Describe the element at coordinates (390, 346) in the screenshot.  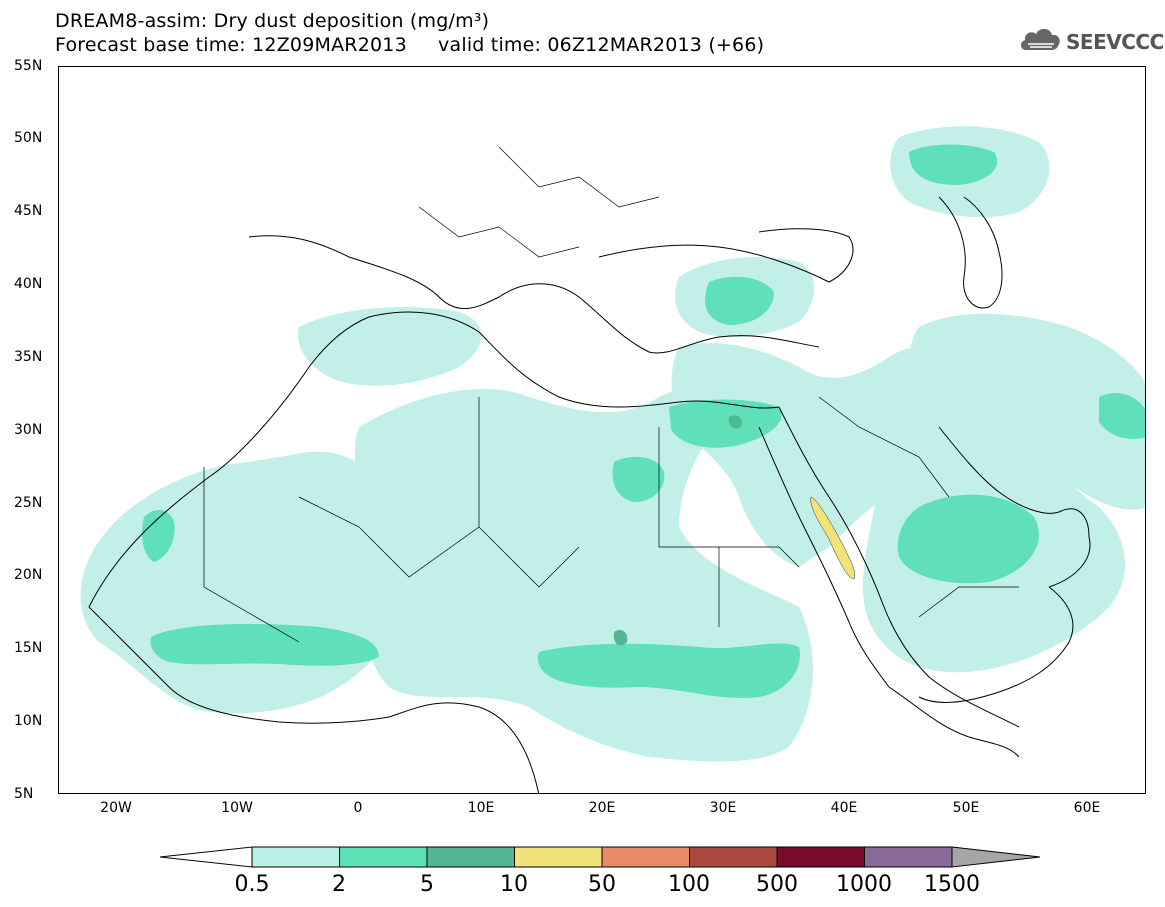
I see `dust-region-north-africa-coast` at that location.